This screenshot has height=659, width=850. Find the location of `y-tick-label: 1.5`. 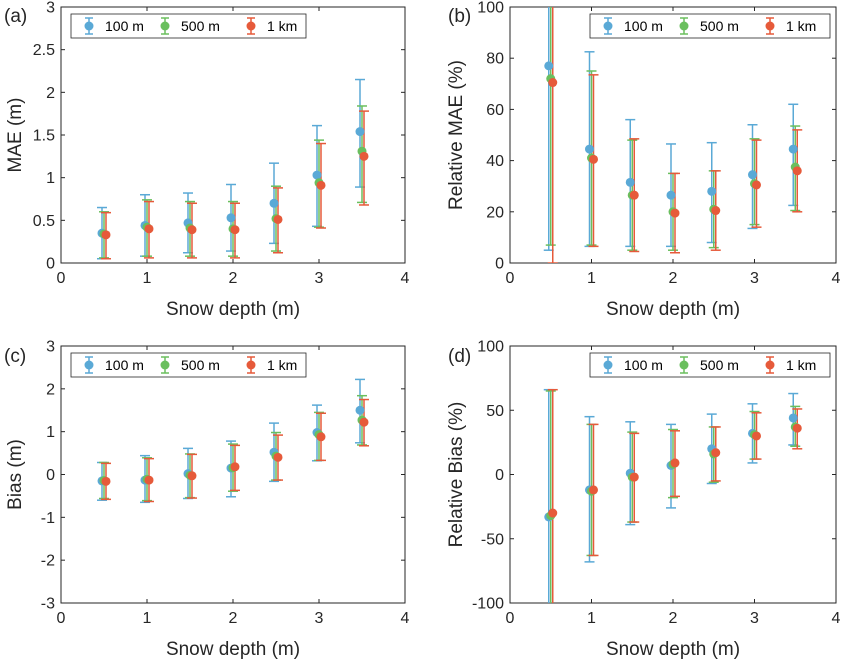

y-tick-label: 1.5 is located at coordinates (44, 136).